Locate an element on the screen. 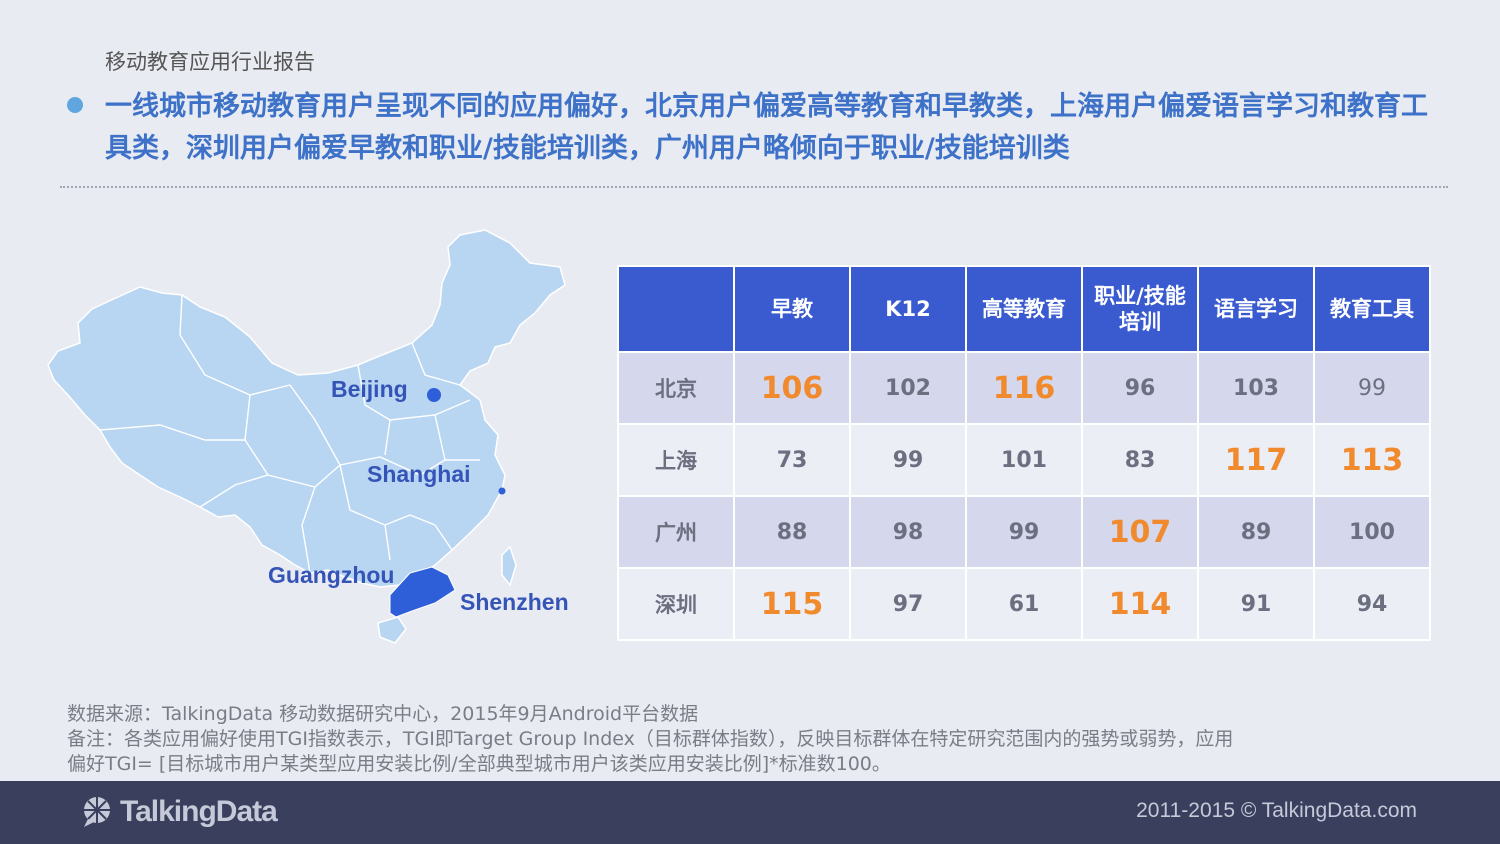  table-cell: 113 is located at coordinates (1372, 460).